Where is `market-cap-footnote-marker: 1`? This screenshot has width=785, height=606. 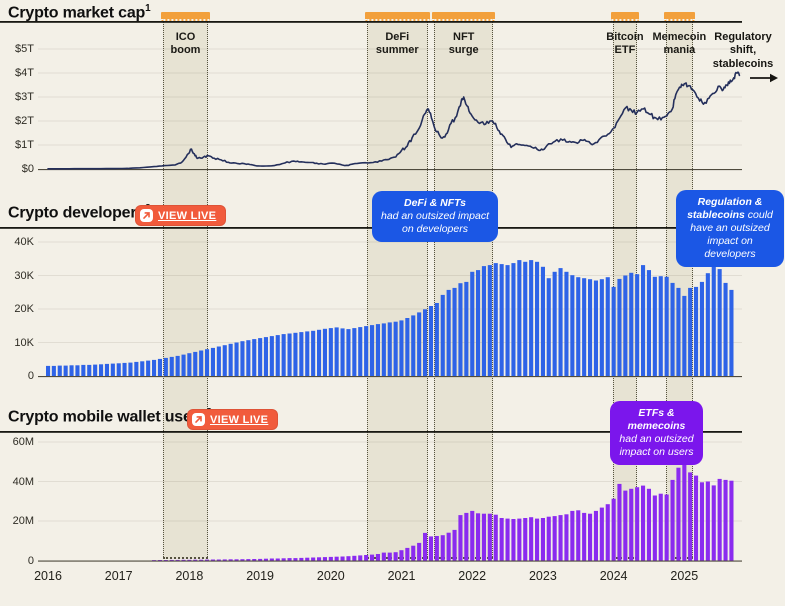
market-cap-footnote-marker: 1 is located at coordinates (148, 8).